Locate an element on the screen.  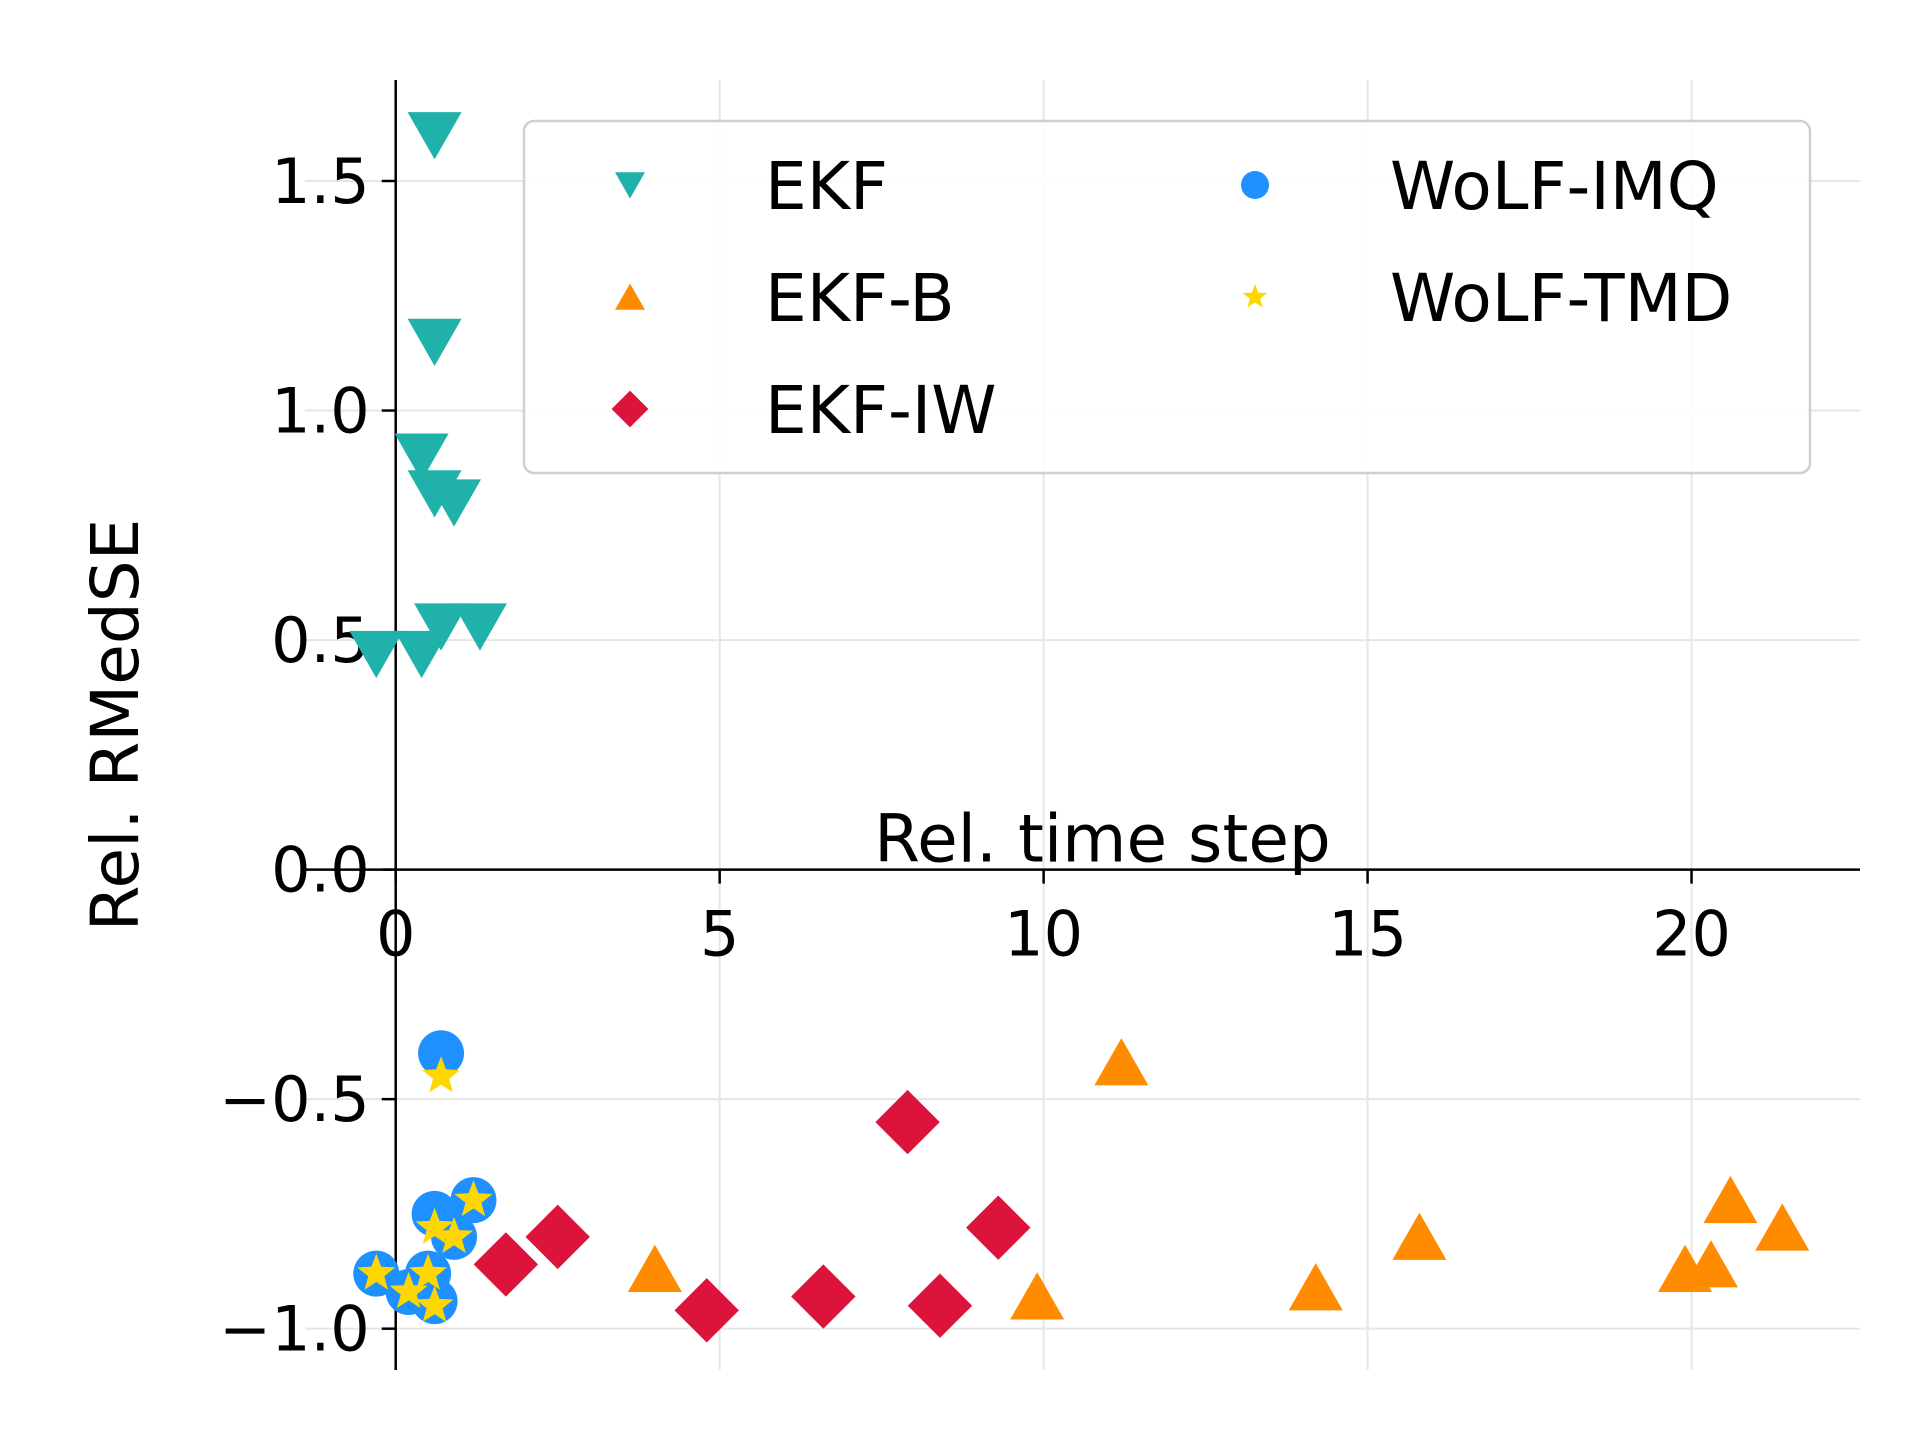
legend-label: EKF-IW is located at coordinates (880, 410).